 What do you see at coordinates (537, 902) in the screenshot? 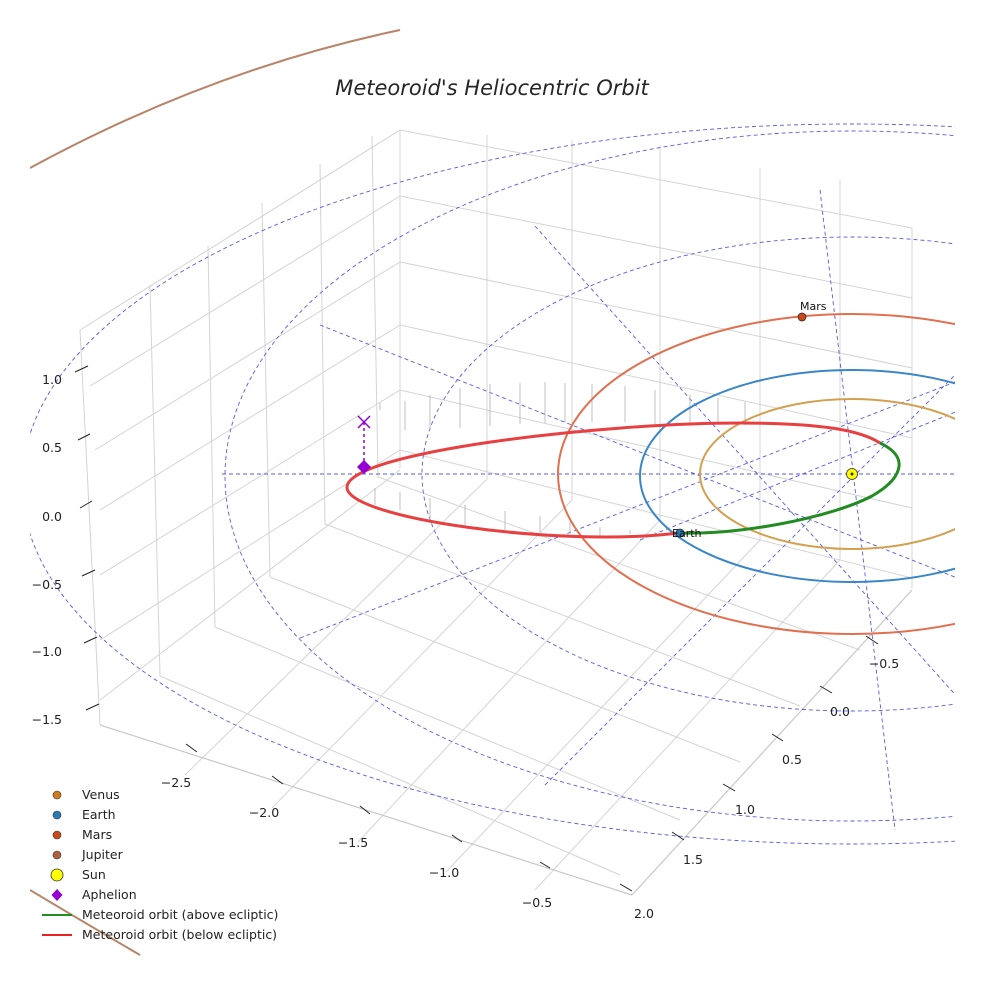
I see `x-tick-label: −0.5` at bounding box center [537, 902].